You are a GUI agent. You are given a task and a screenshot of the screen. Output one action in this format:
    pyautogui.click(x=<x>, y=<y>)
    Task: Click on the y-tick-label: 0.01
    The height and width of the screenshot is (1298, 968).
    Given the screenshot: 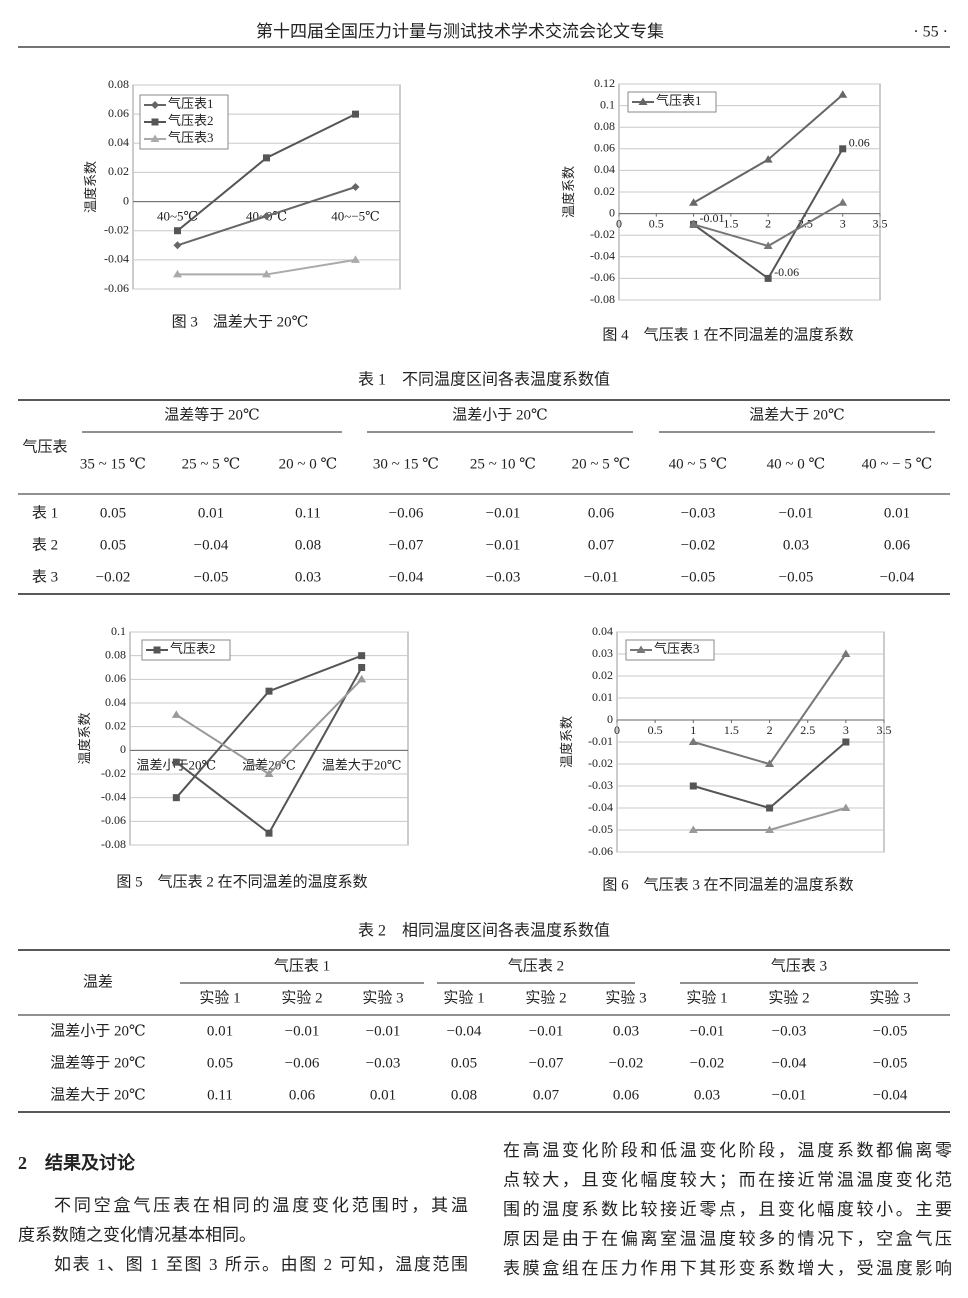 What is the action you would take?
    pyautogui.click(x=602, y=697)
    